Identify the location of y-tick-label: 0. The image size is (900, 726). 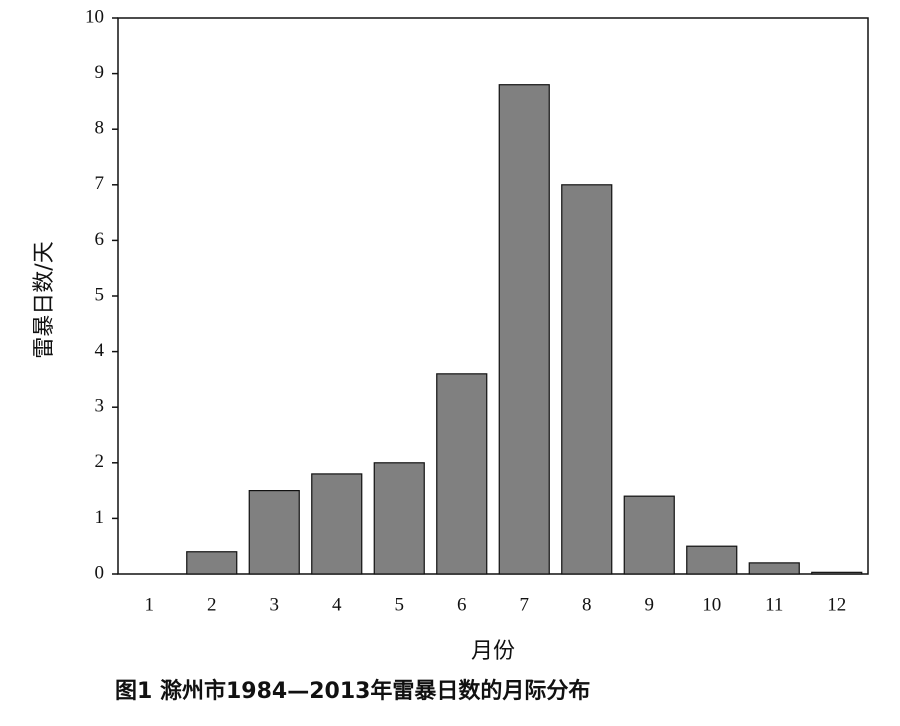
(100, 572).